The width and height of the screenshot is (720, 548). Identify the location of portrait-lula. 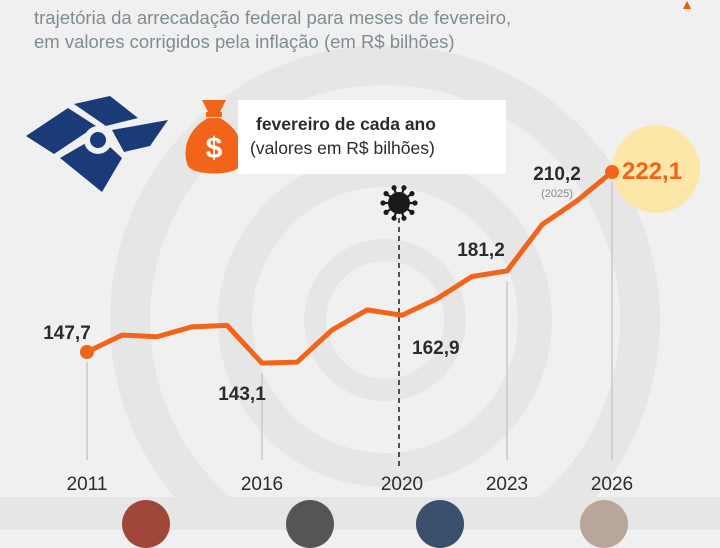
(604, 524).